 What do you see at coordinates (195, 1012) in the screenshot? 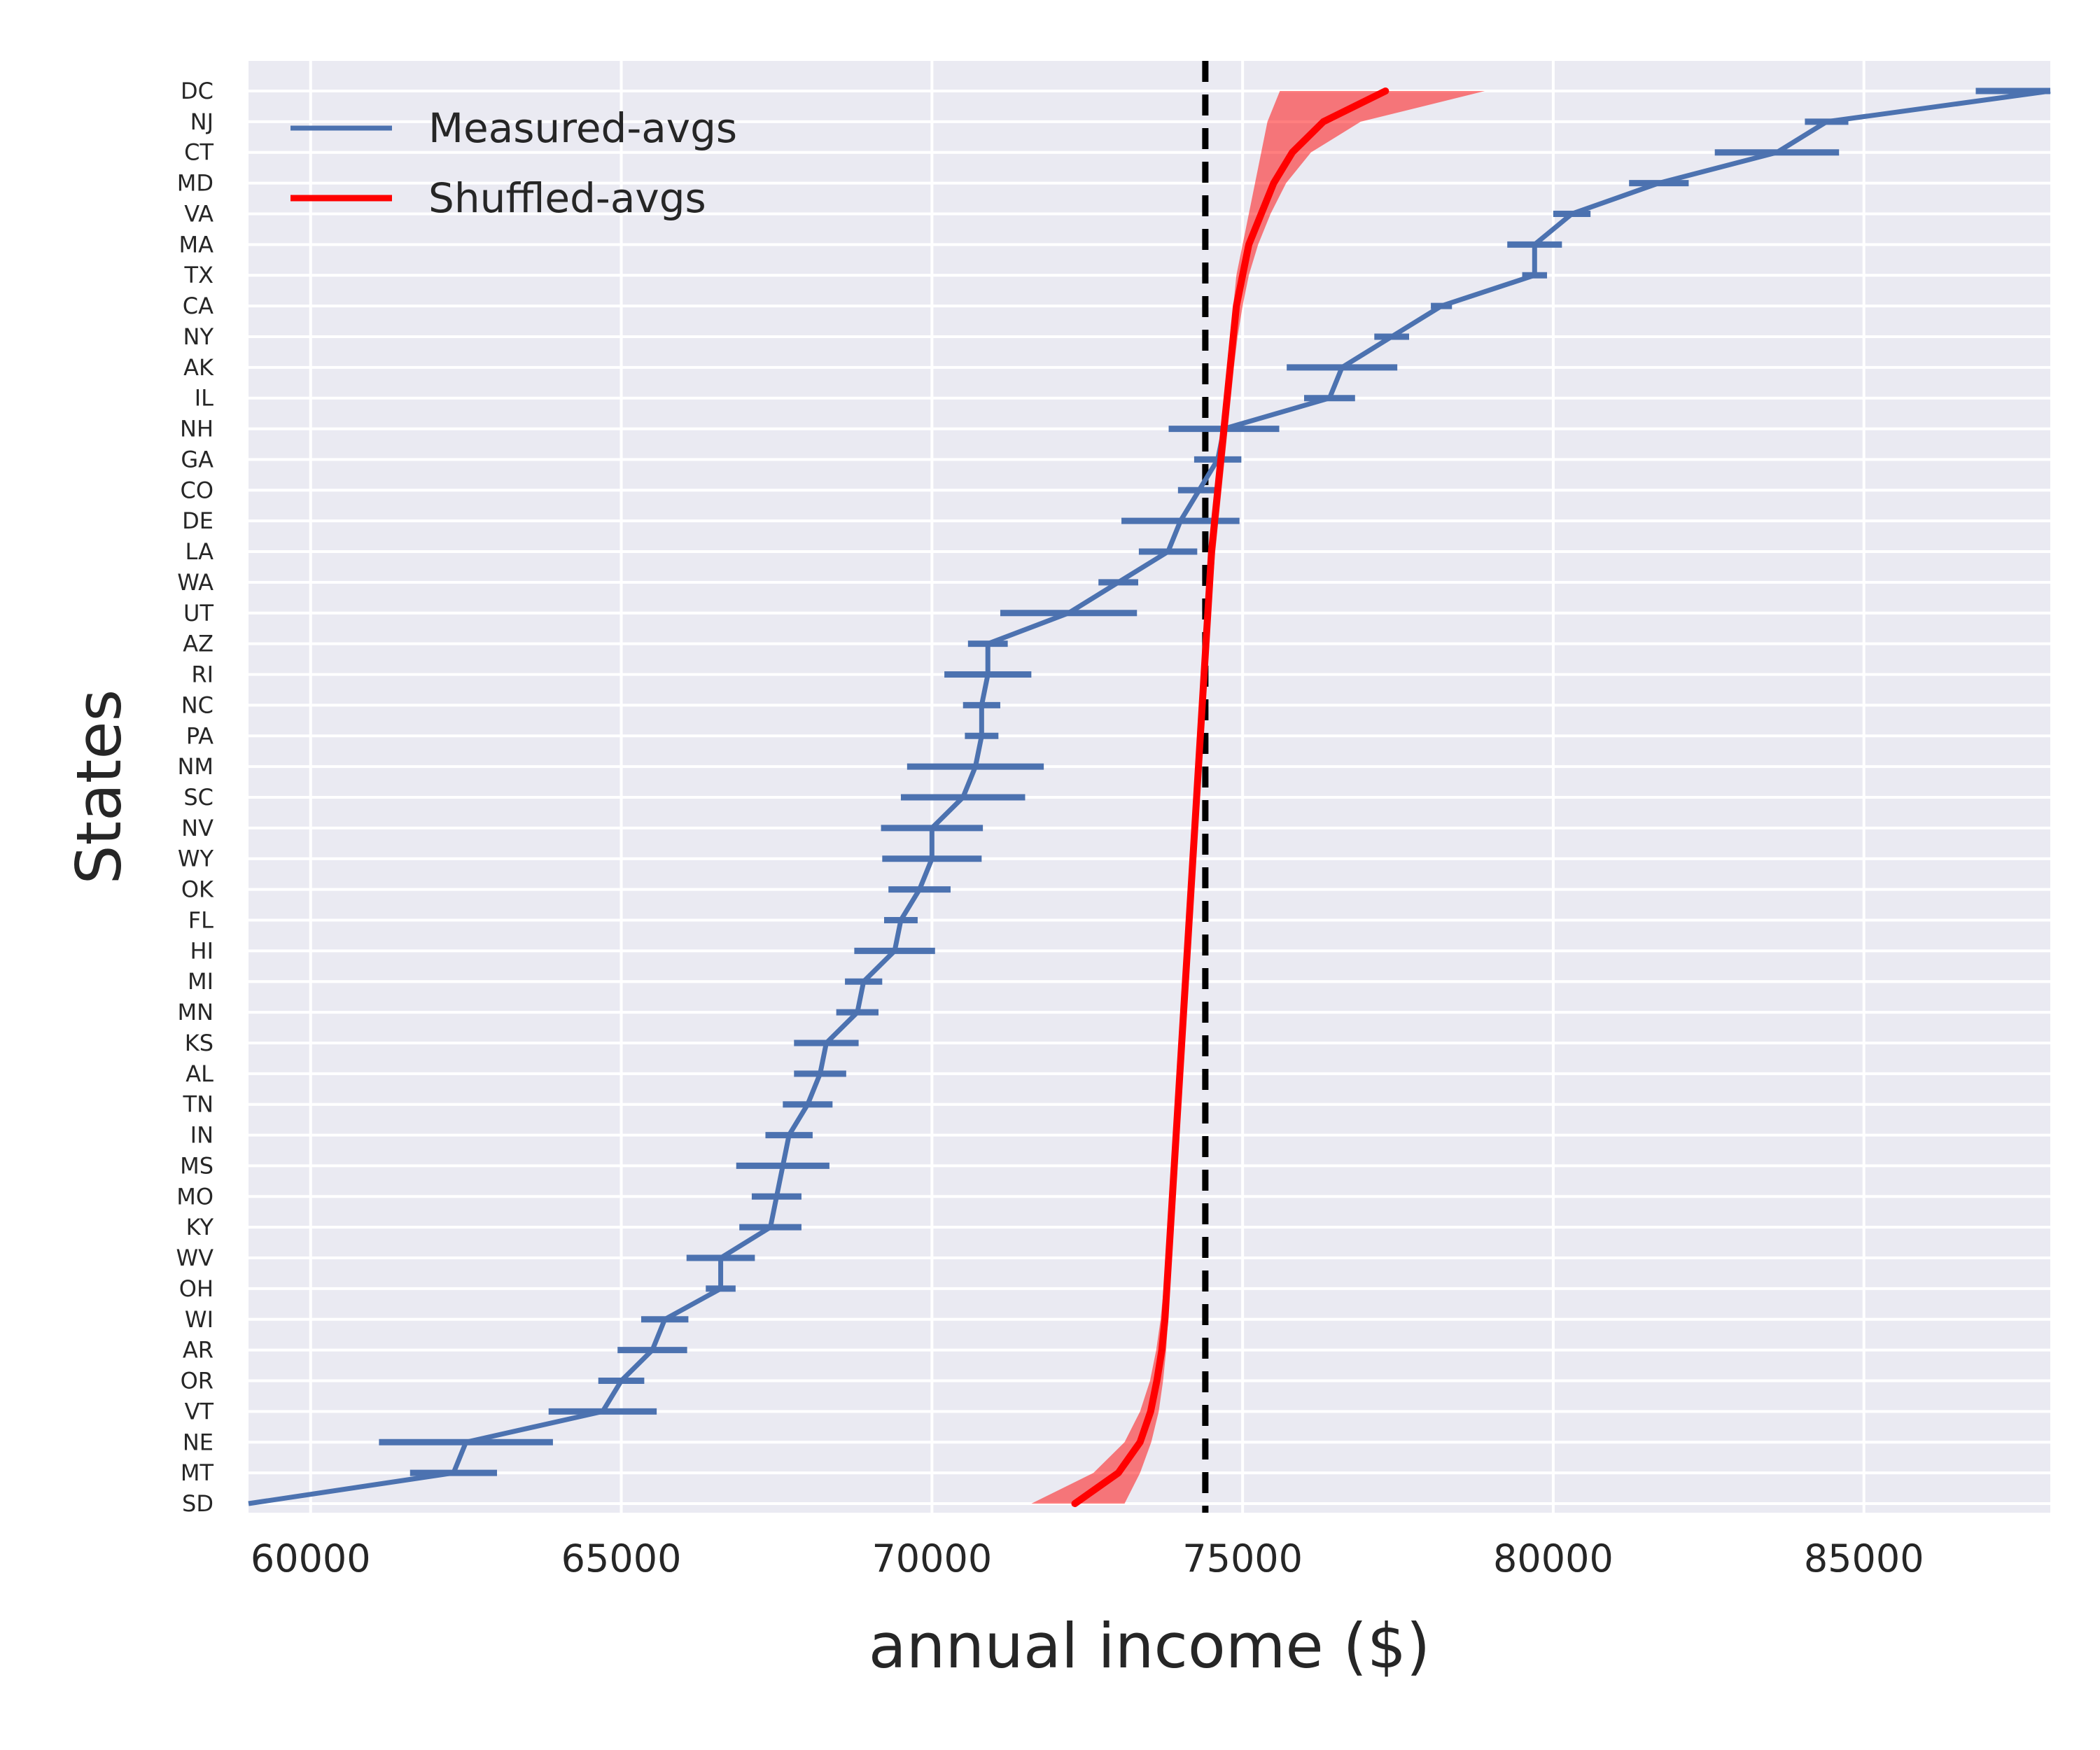
I see `y-tick-mn: MN` at bounding box center [195, 1012].